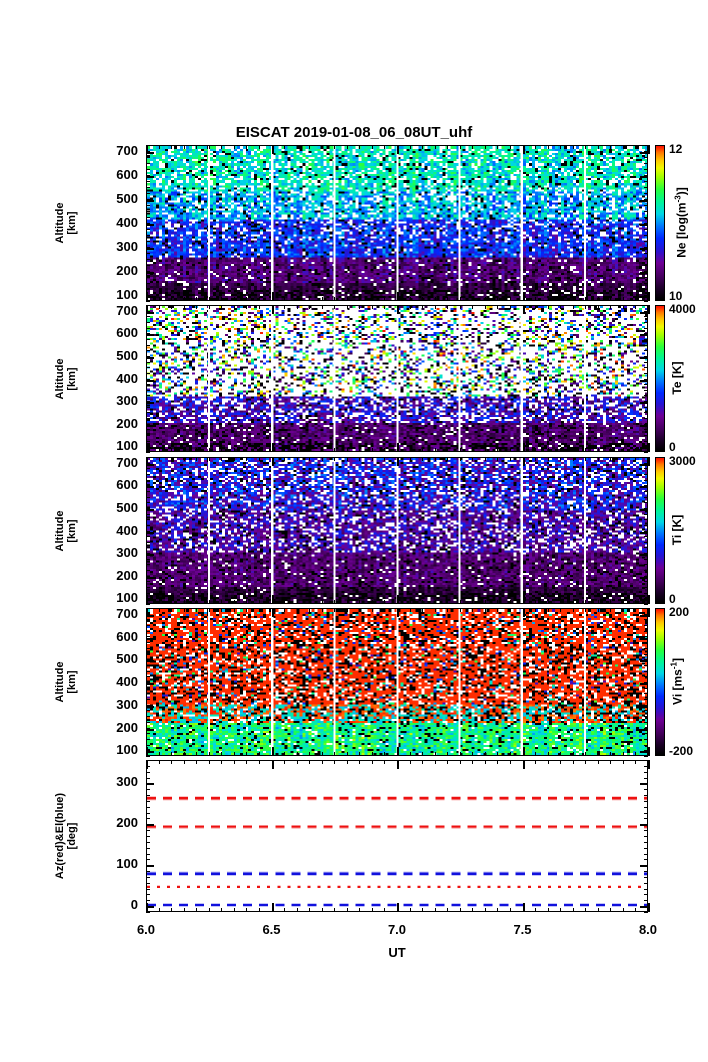 This screenshot has height=1062, width=708. What do you see at coordinates (397, 530) in the screenshot?
I see `panel-ti` at bounding box center [397, 530].